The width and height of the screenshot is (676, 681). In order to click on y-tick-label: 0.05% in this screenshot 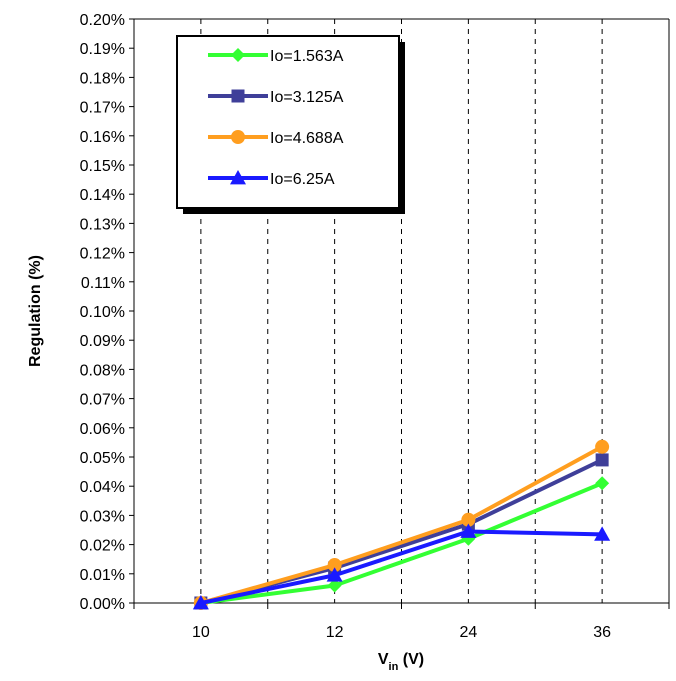, I will do `click(102, 458)`.